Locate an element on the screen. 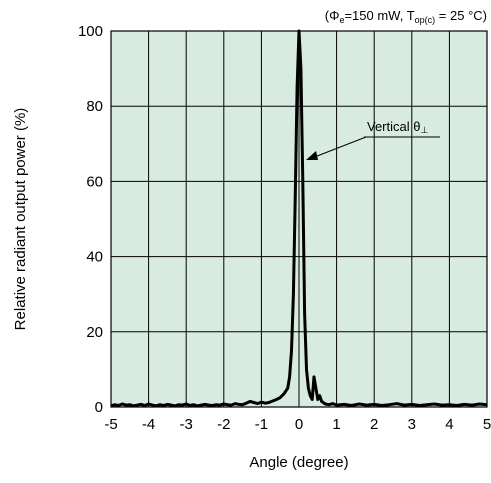 This screenshot has height=483, width=491. x-tick-label: 0 is located at coordinates (299, 424).